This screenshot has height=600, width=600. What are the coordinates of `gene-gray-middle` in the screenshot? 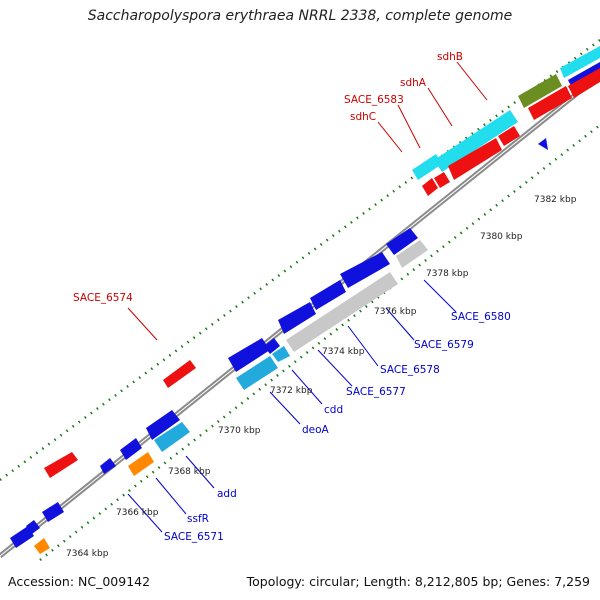 It's located at (342, 312).